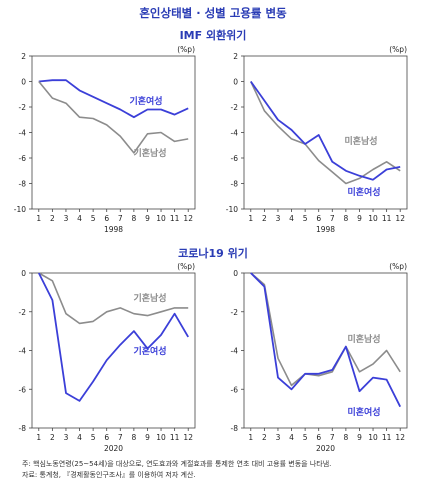 This screenshot has height=483, width=426. I want to click on figure-title: 혼인상태별 · 성별 고용률 변동, so click(213, 13).